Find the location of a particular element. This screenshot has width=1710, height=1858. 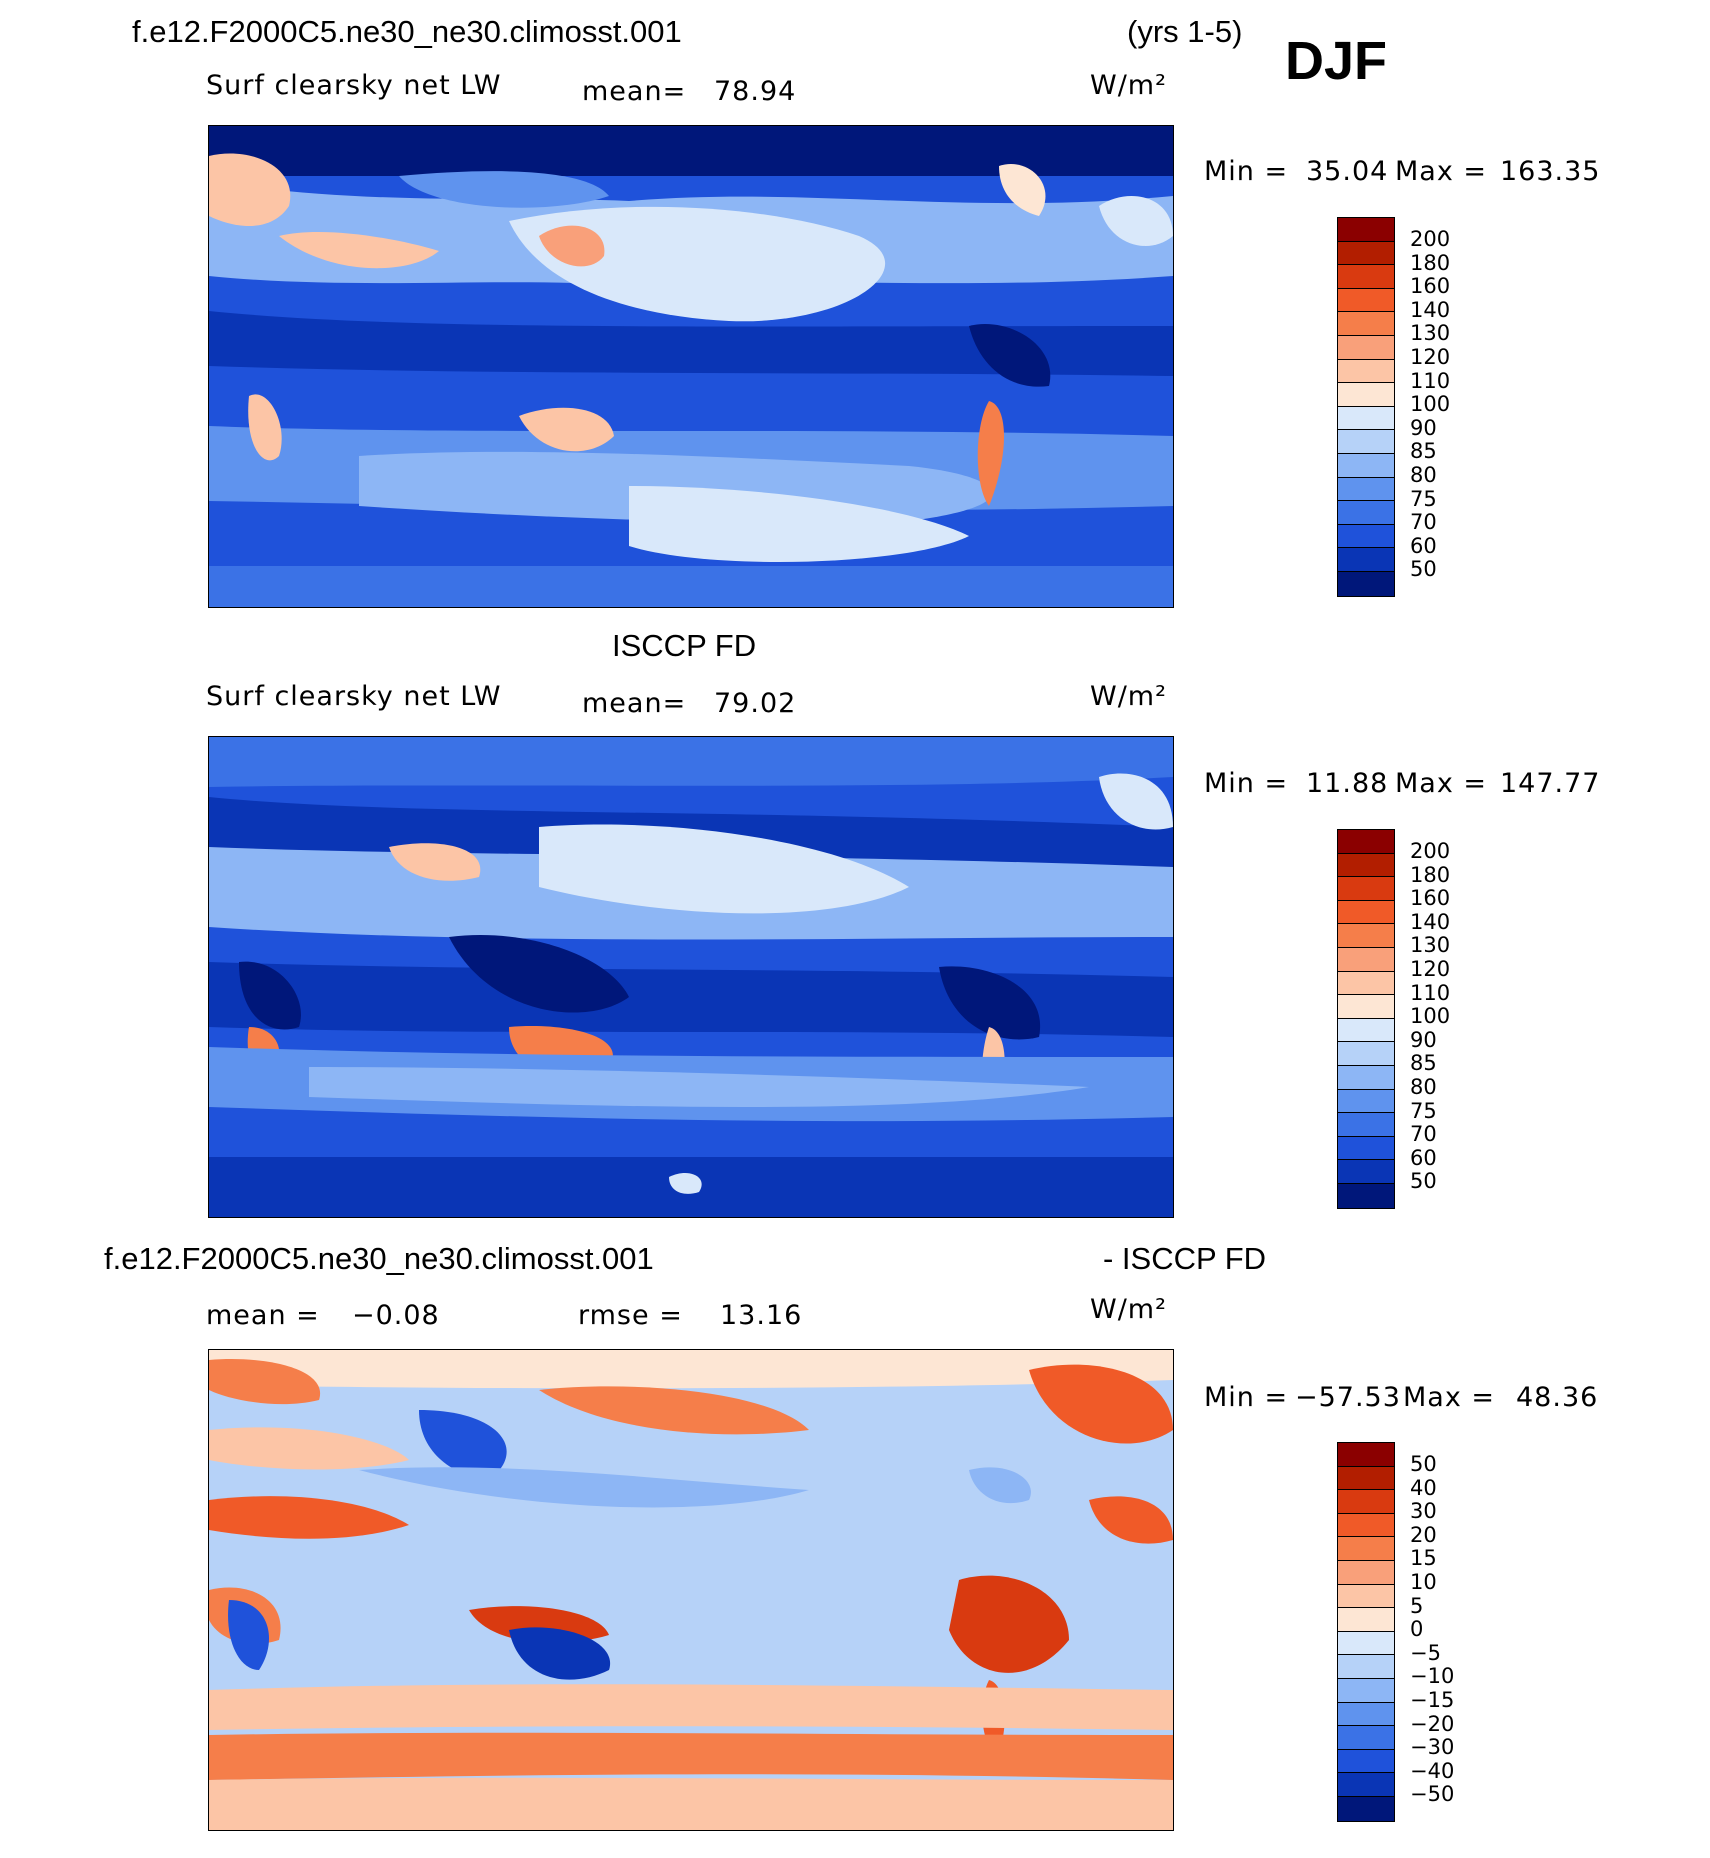

panel3-mean-label: mean = is located at coordinates (263, 1315).